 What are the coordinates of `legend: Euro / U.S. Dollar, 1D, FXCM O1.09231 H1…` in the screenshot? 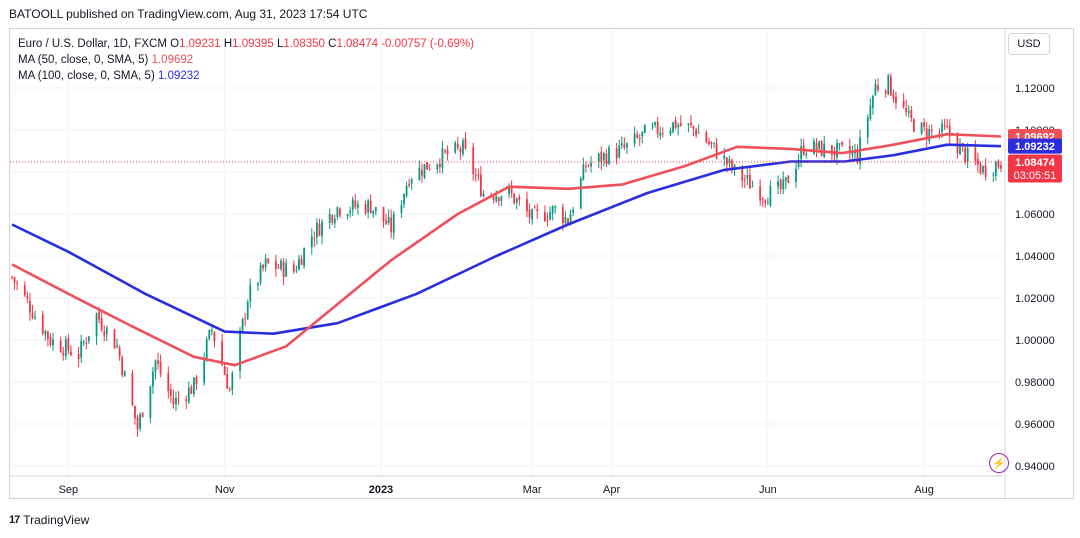 It's located at (246, 60).